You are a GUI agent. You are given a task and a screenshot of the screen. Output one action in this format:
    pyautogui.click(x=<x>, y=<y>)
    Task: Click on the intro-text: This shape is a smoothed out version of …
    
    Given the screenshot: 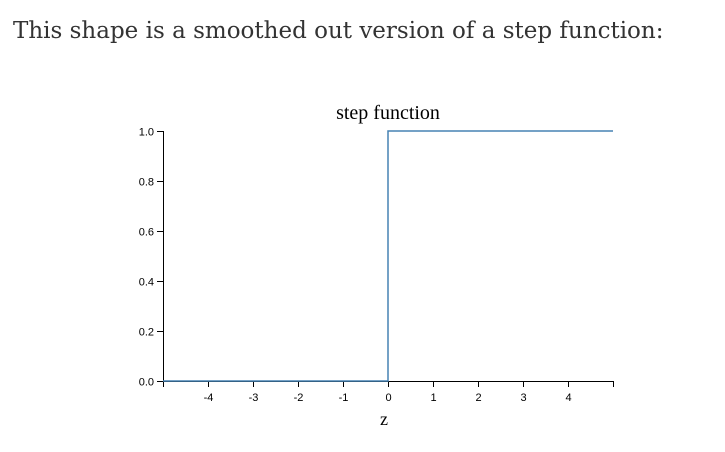 What is the action you would take?
    pyautogui.click(x=338, y=31)
    